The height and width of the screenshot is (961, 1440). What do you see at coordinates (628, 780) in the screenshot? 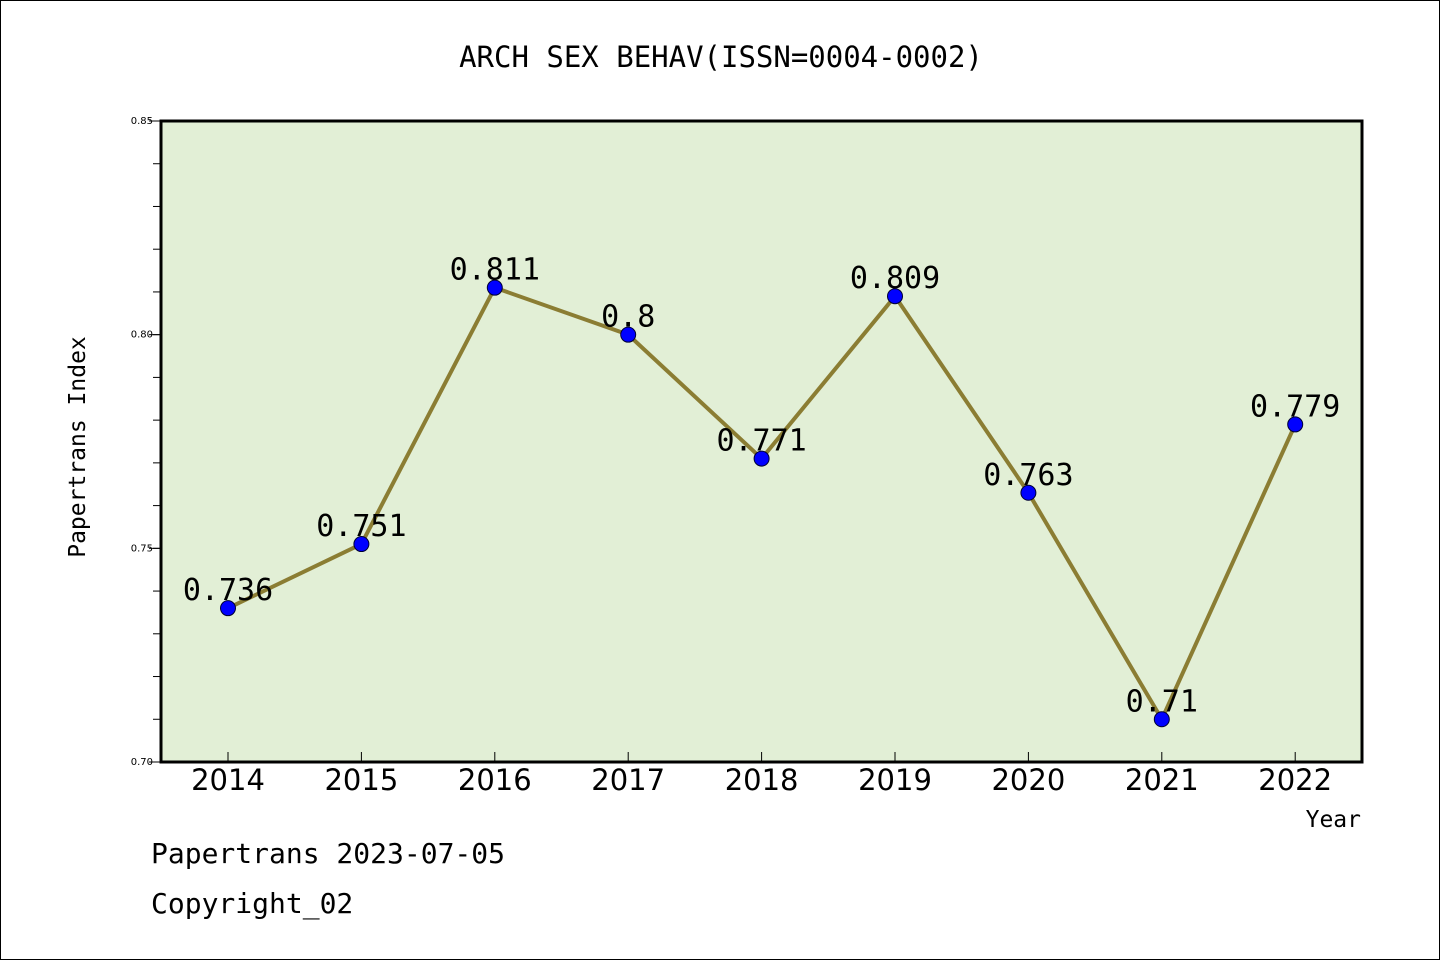
I see `x-tick-label: 2017` at bounding box center [628, 780].